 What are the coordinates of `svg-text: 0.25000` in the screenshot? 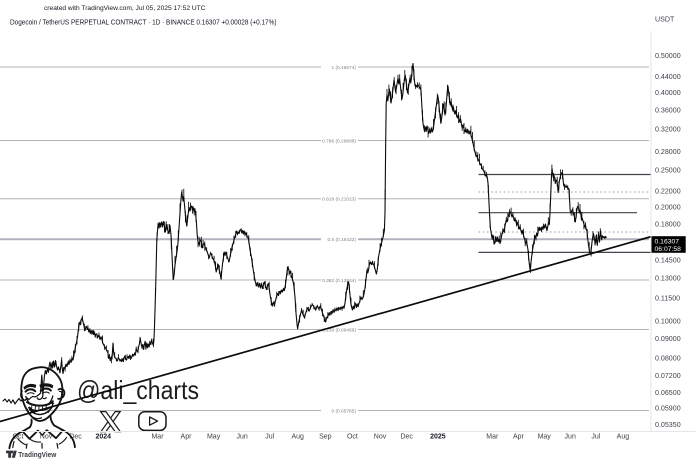 It's located at (668, 170).